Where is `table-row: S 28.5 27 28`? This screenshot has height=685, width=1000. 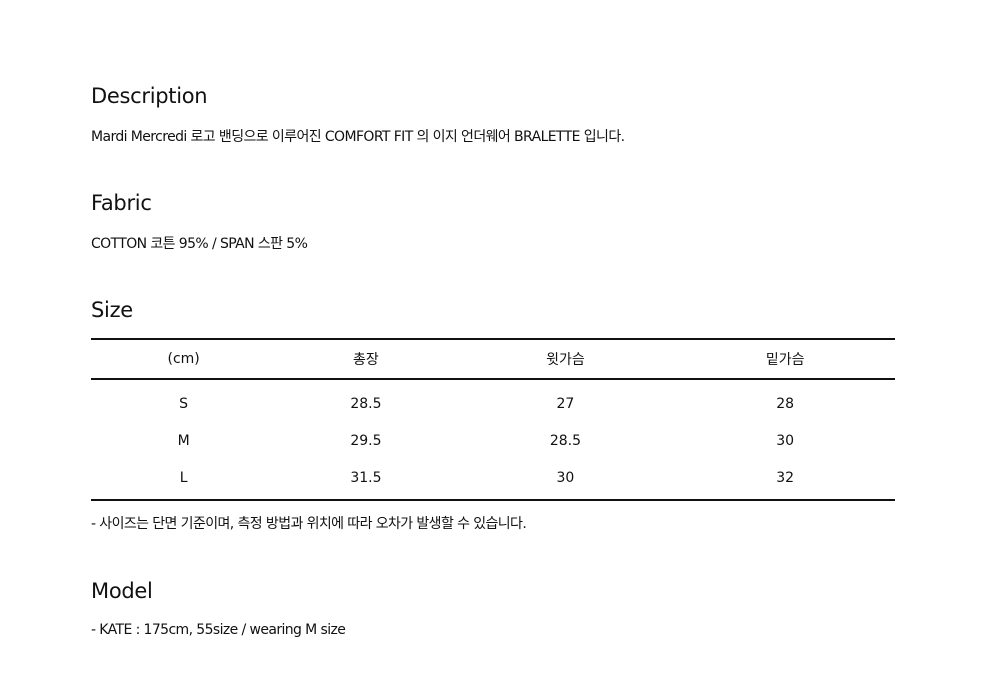
table-row: S 28.5 27 28 is located at coordinates (493, 400).